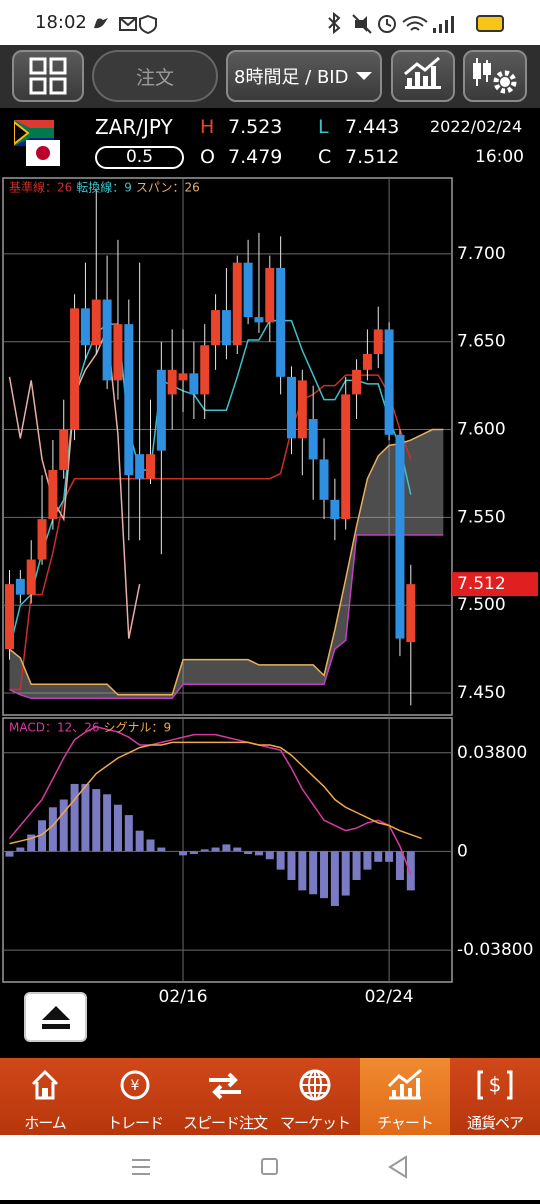 Image resolution: width=540 pixels, height=1204 pixels. What do you see at coordinates (207, 157) in the screenshot?
I see `open-label: O` at bounding box center [207, 157].